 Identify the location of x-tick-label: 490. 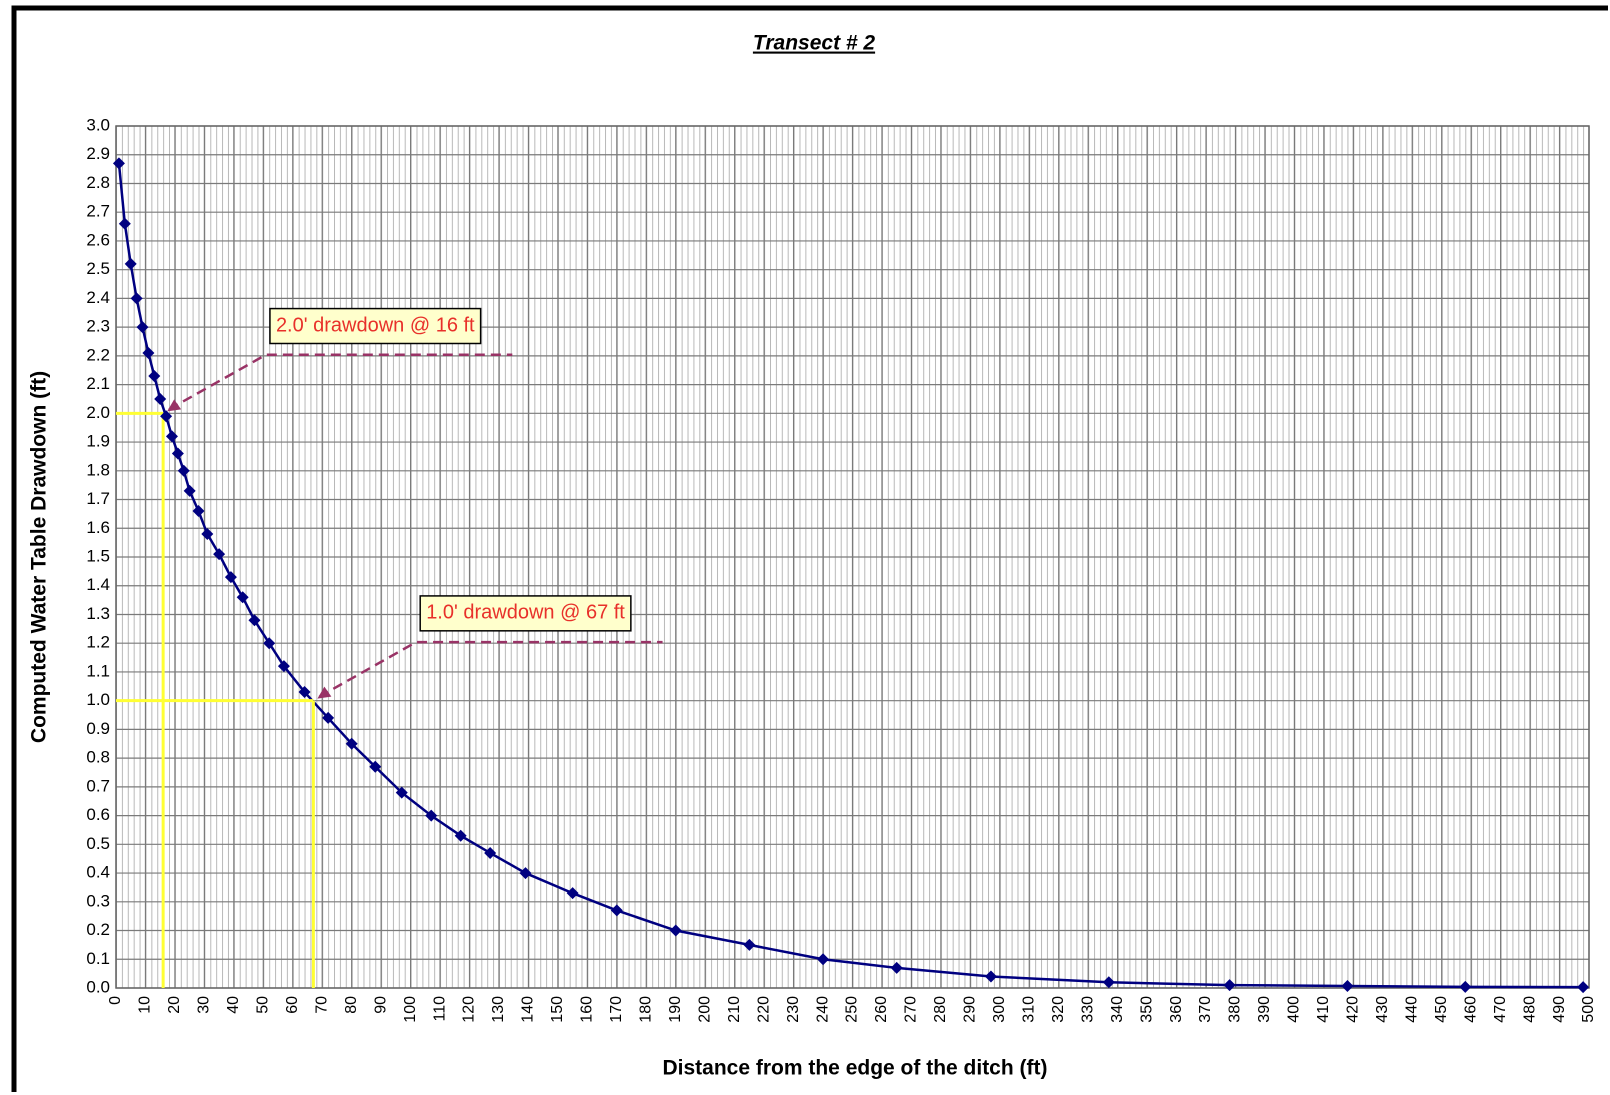
(1559, 1009).